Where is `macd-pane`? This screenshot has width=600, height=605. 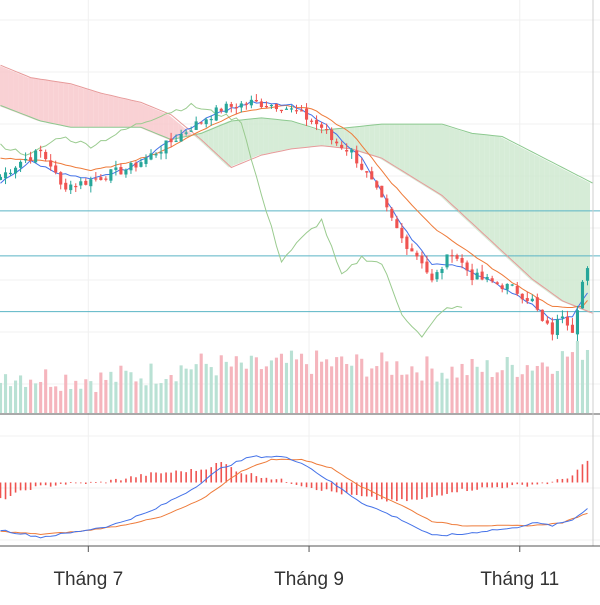
macd-pane is located at coordinates (294, 497).